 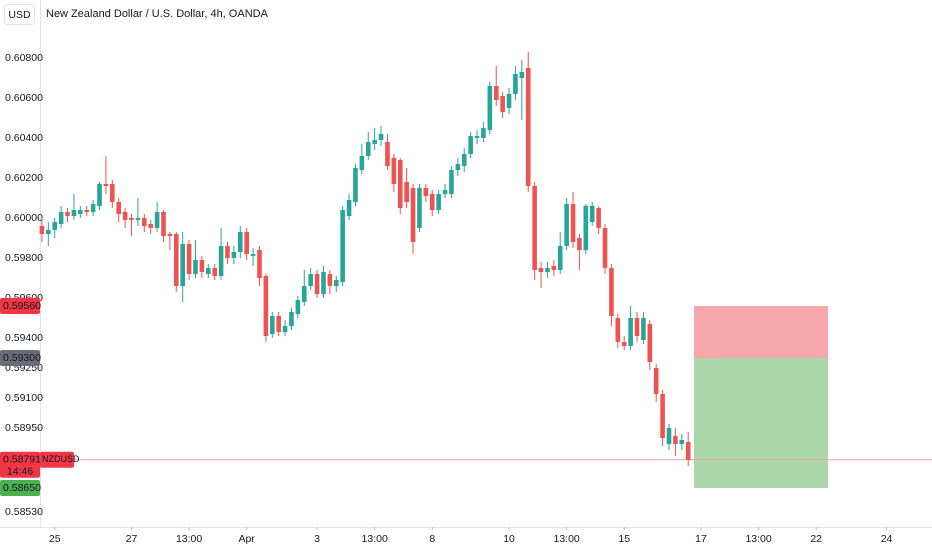 I want to click on last-label-box, so click(x=20, y=464).